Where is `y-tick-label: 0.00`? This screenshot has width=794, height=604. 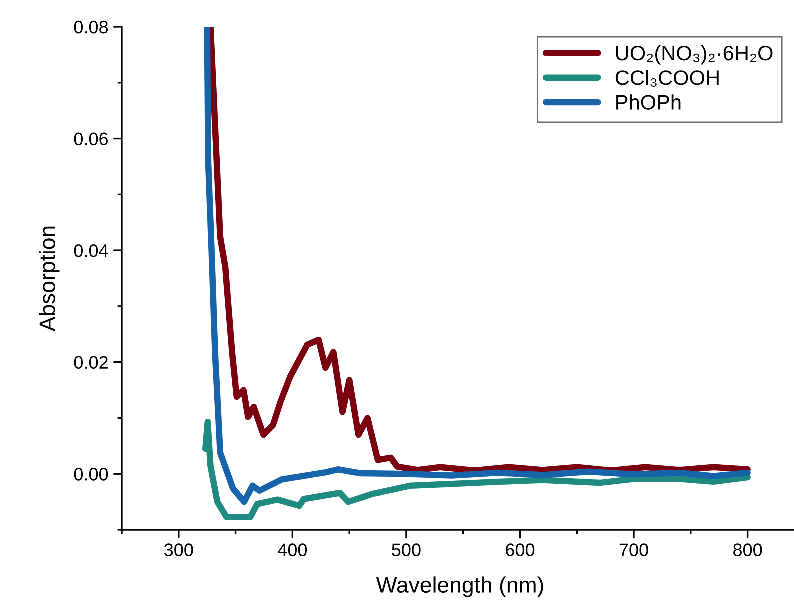 y-tick-label: 0.00 is located at coordinates (91, 474).